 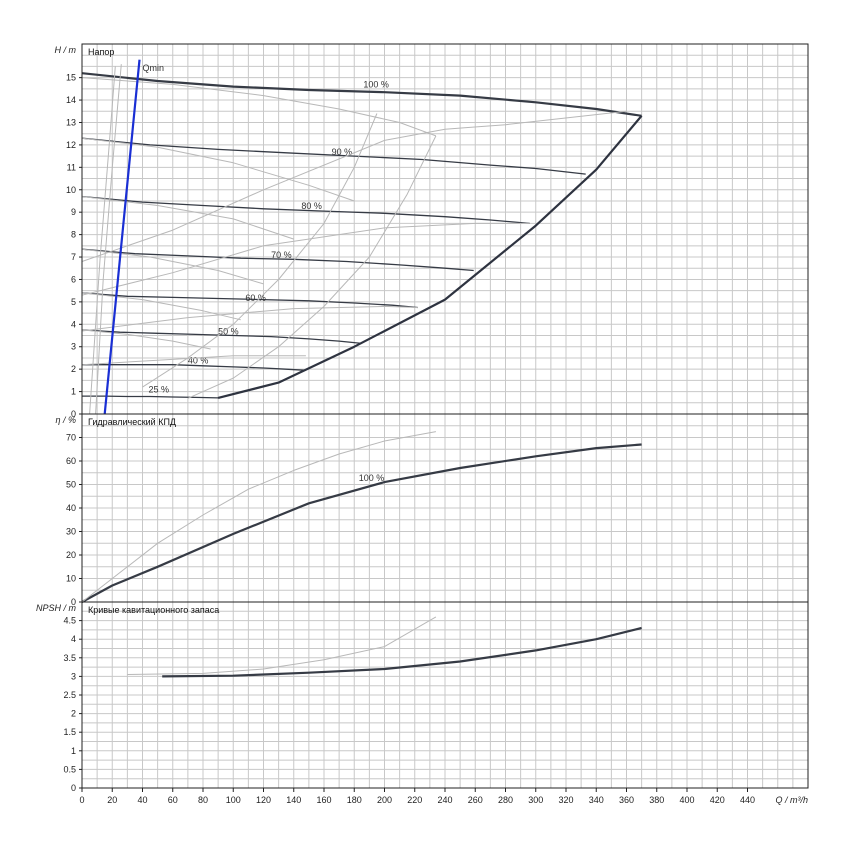 What do you see at coordinates (71, 167) in the screenshot?
I see `head-ytick-label: 11` at bounding box center [71, 167].